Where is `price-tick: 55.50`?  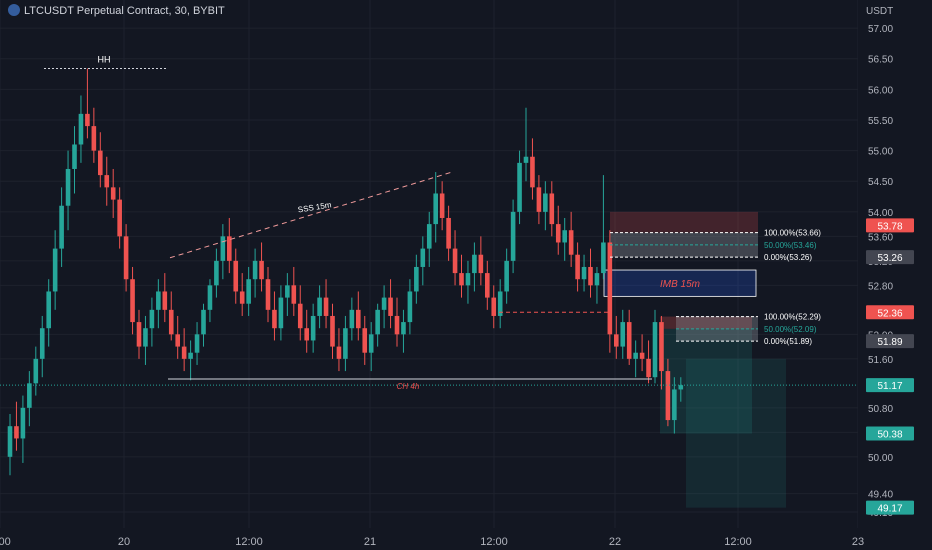
price-tick: 55.50 is located at coordinates (880, 121).